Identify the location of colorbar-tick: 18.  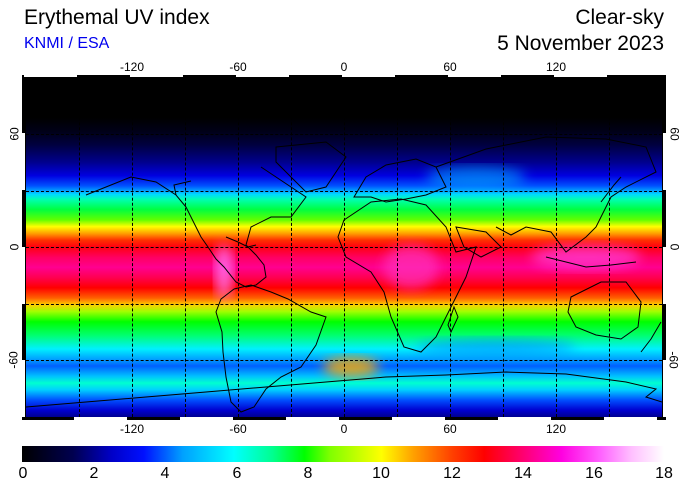
(664, 473).